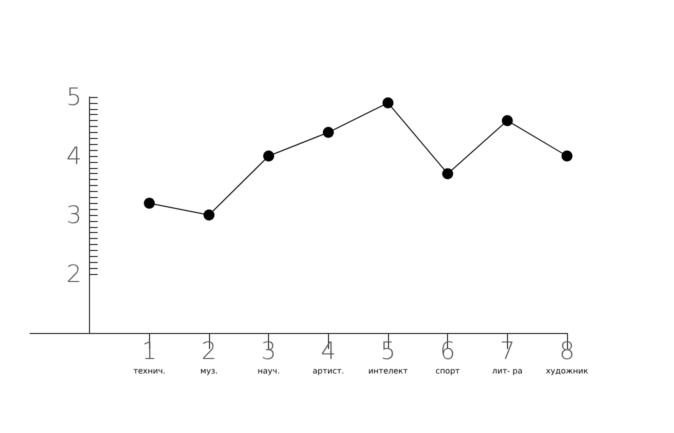 This screenshot has height=433, width=674. What do you see at coordinates (388, 356) in the screenshot?
I see `x-tick-label: 5 интелект` at bounding box center [388, 356].